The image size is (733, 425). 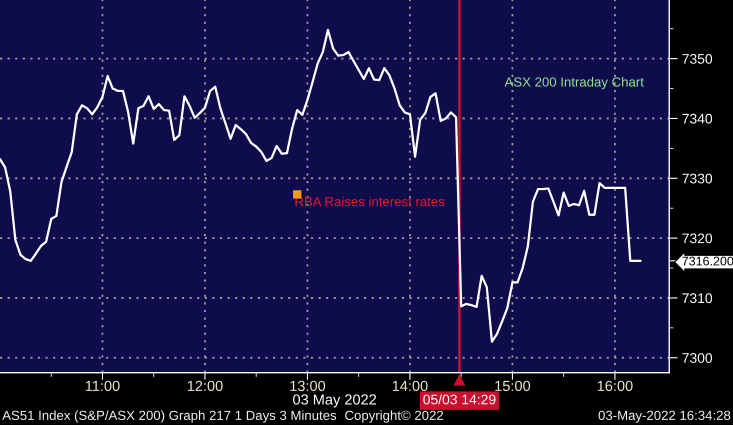 I want to click on y-tick-label: 7300, so click(x=697, y=358).